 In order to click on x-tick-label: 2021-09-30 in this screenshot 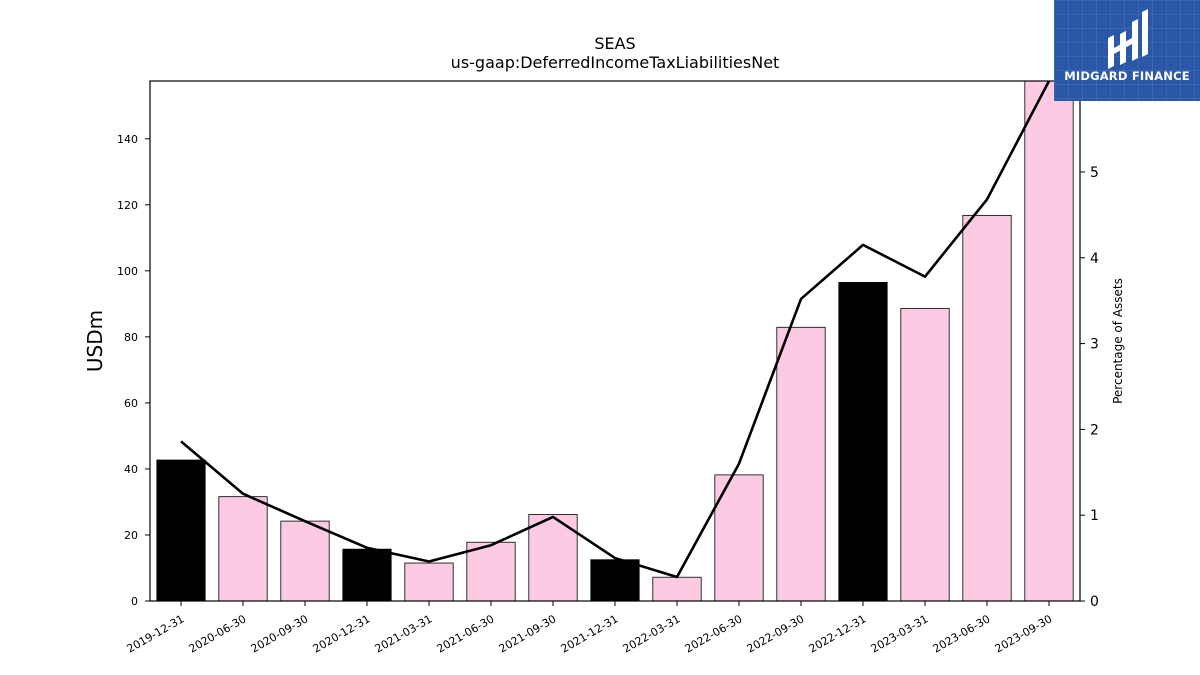, I will do `click(528, 633)`.